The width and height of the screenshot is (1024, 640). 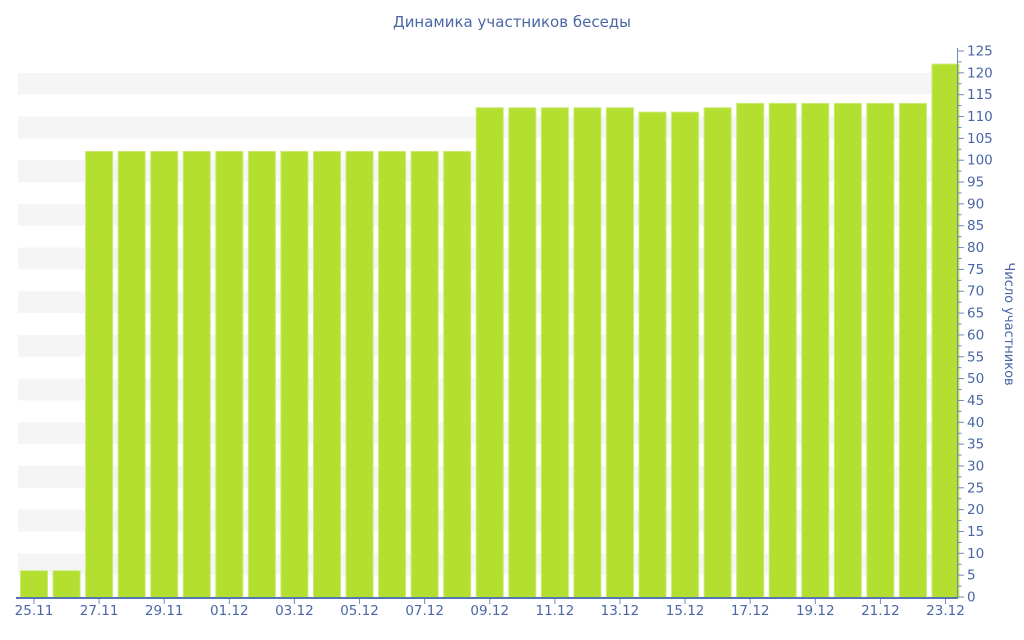 What do you see at coordinates (975, 554) in the screenshot?
I see `y-tick-label: 10` at bounding box center [975, 554].